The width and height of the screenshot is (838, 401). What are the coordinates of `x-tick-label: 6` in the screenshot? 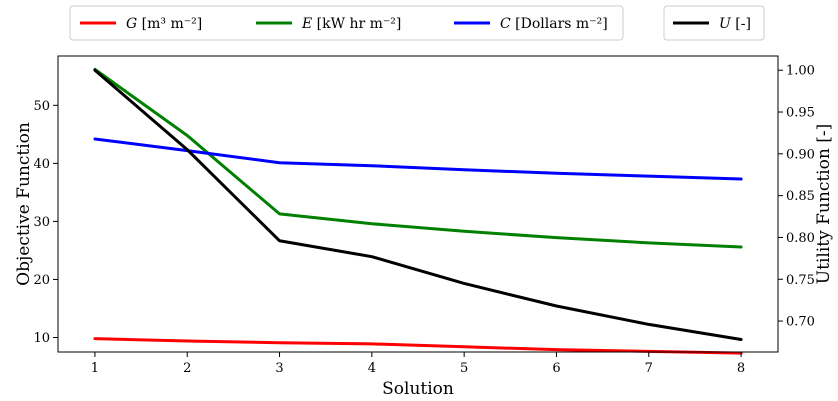 It's located at (556, 368).